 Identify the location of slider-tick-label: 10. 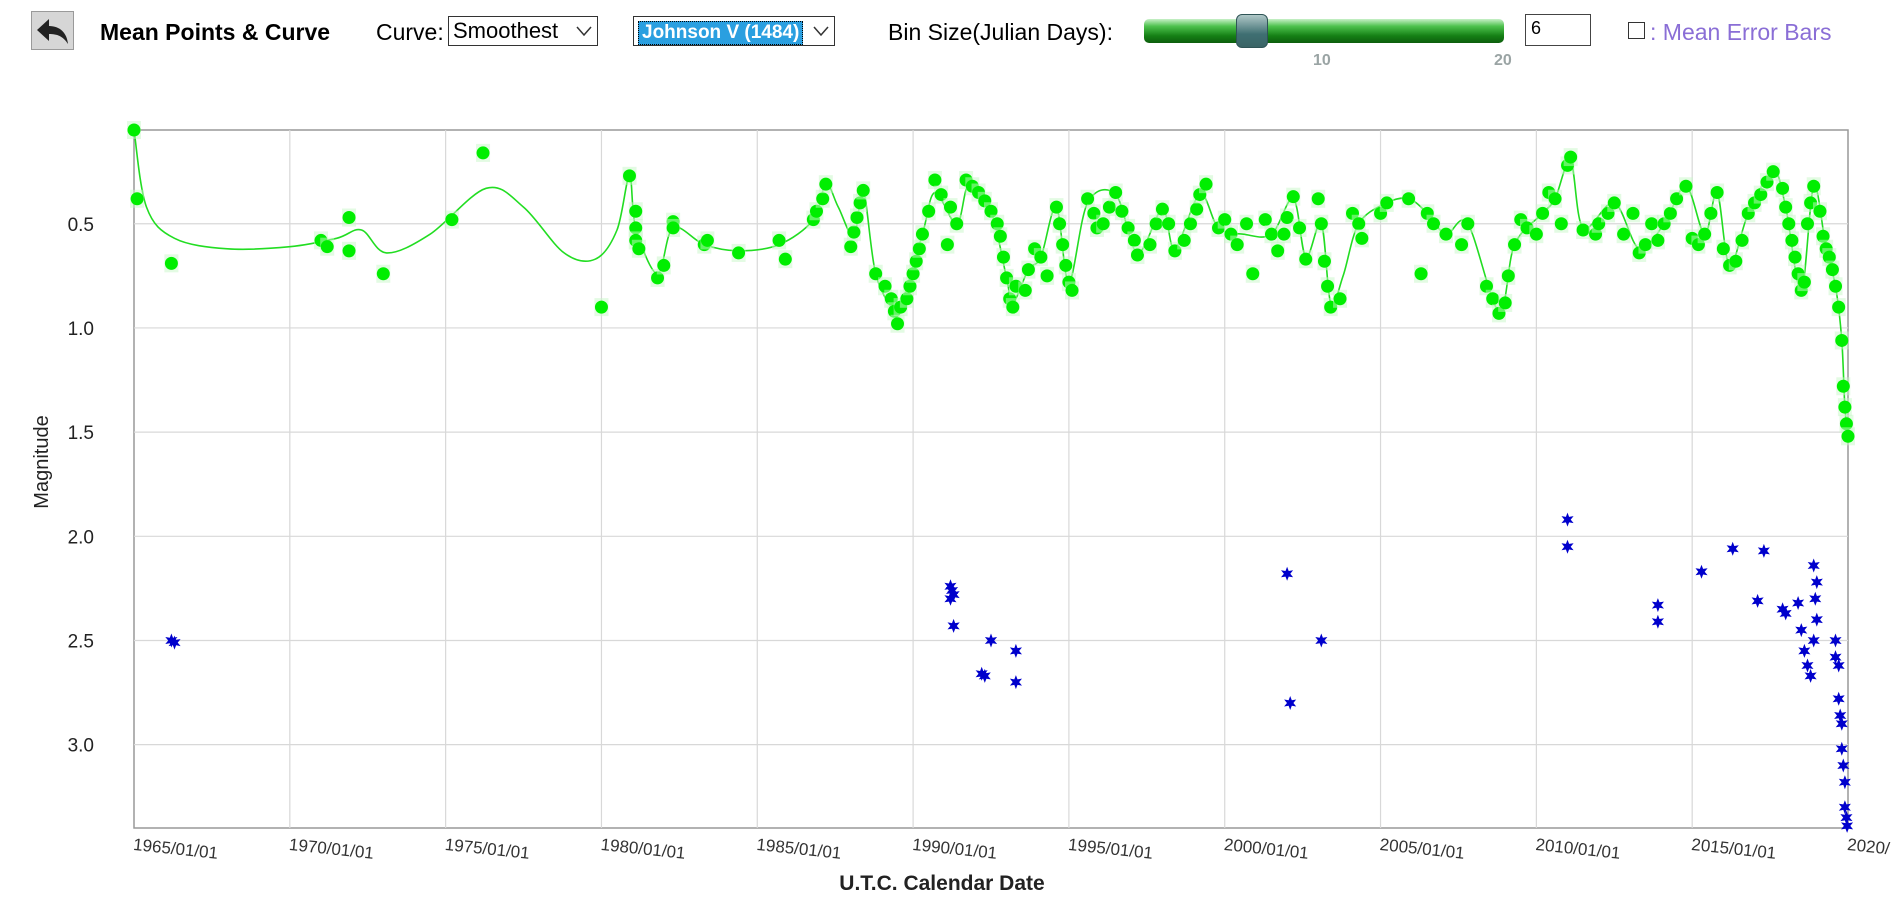
(1322, 60).